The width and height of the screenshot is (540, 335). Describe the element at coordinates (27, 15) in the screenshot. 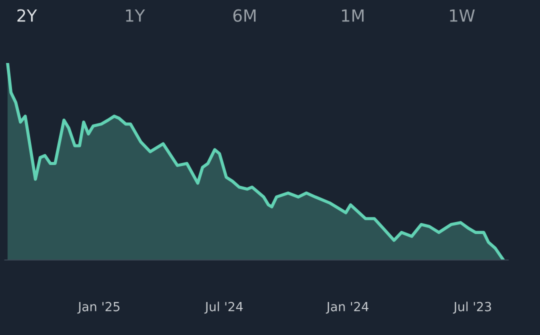

I see `text: 2Y` at that location.